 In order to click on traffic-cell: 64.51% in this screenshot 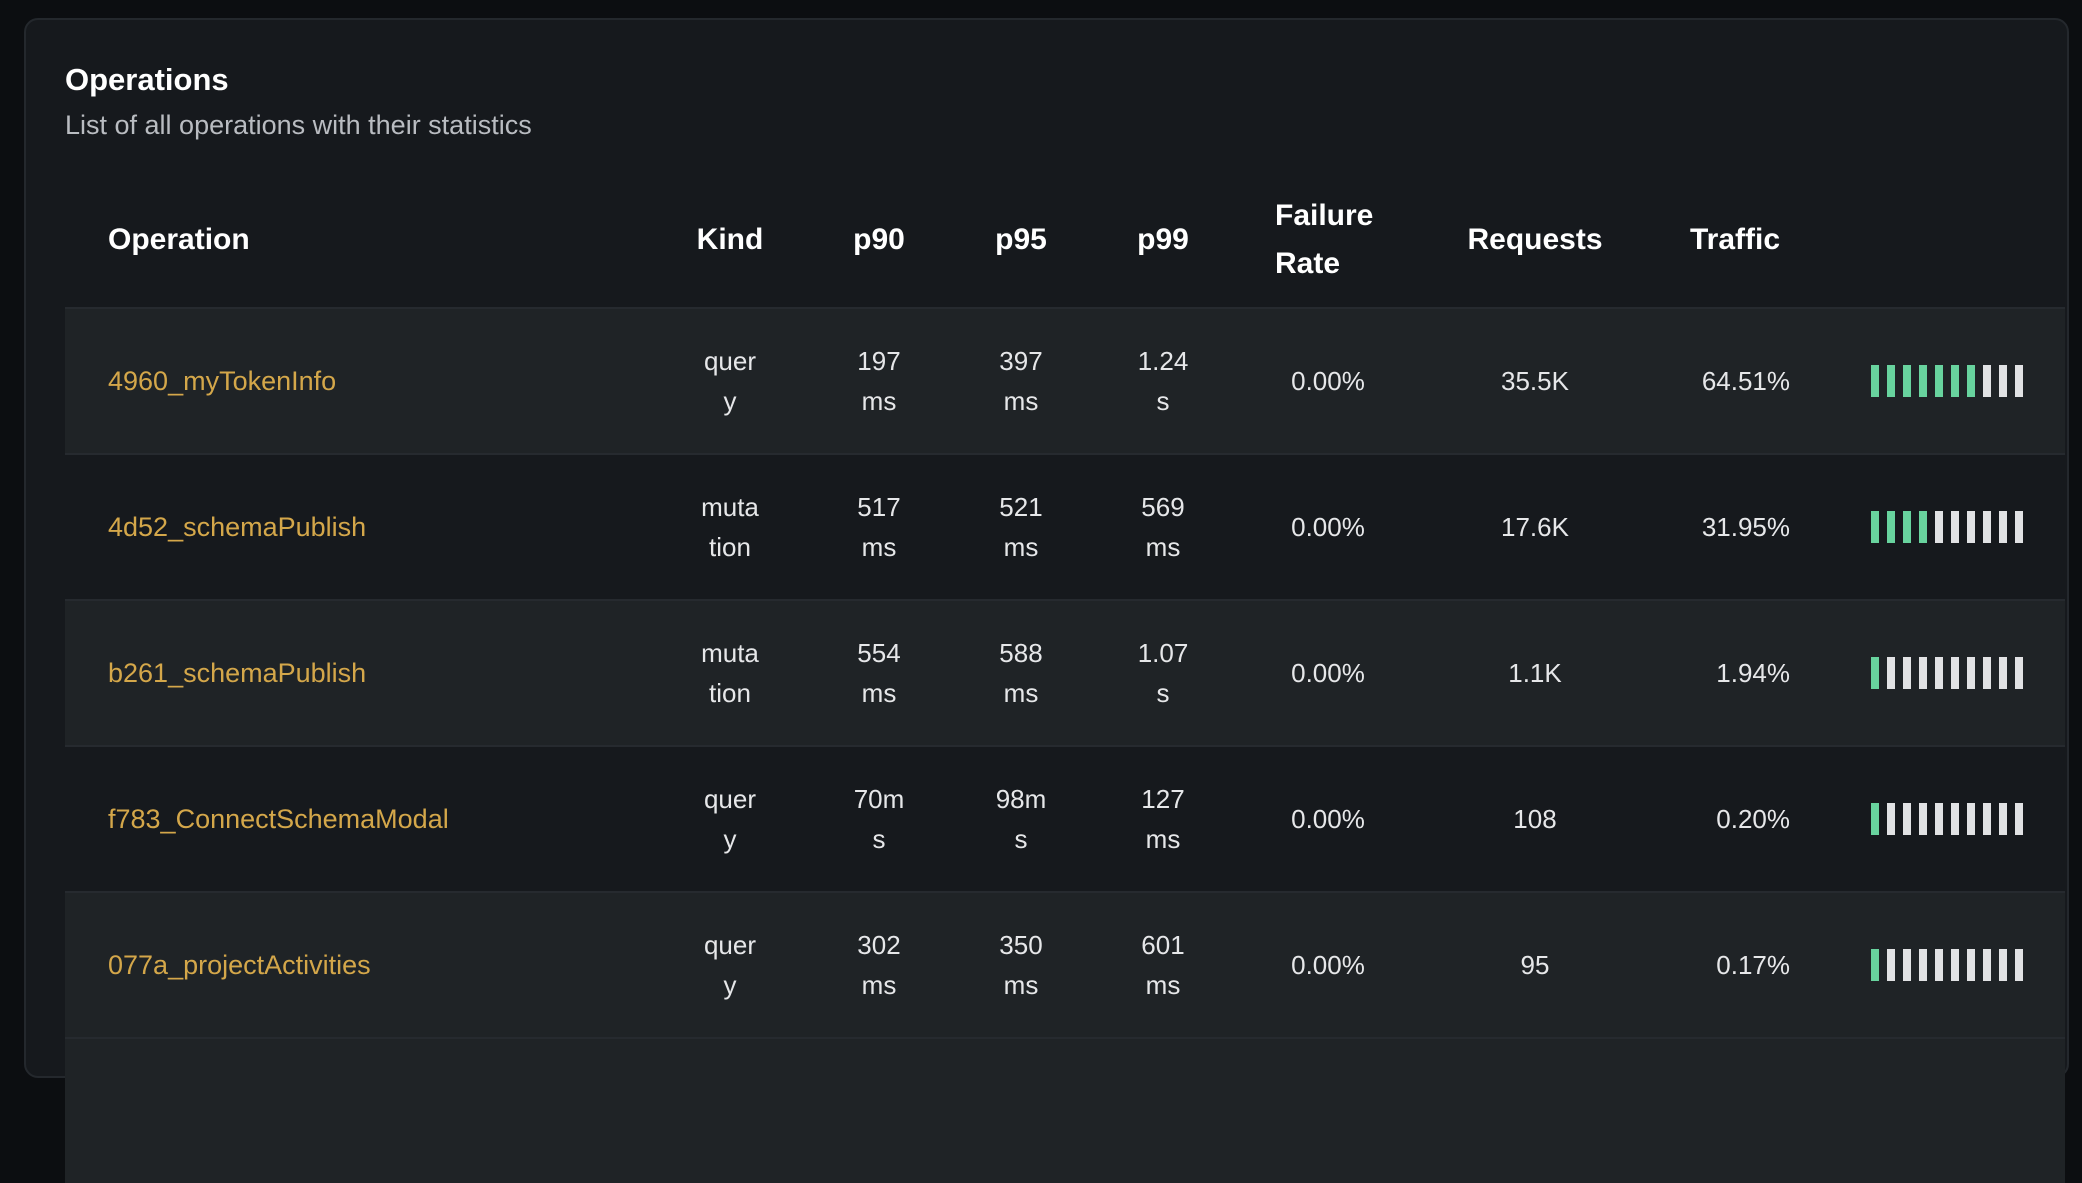, I will do `click(1745, 381)`.